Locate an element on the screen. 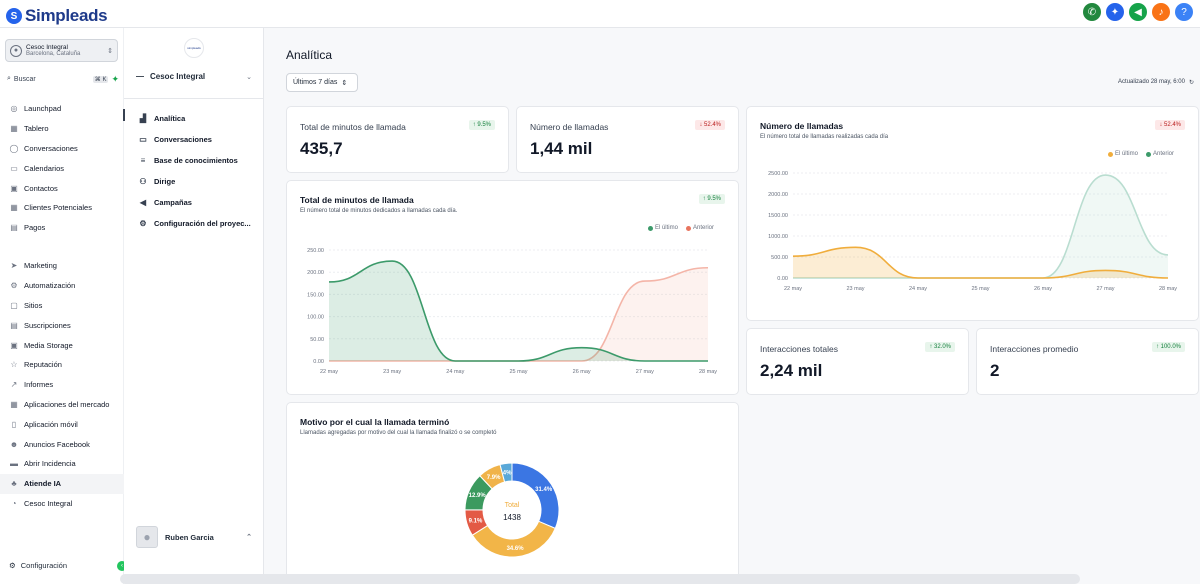 This screenshot has width=1200, height=584. sidebar-item-launchpad: ◎ Launchpad is located at coordinates (62, 109).